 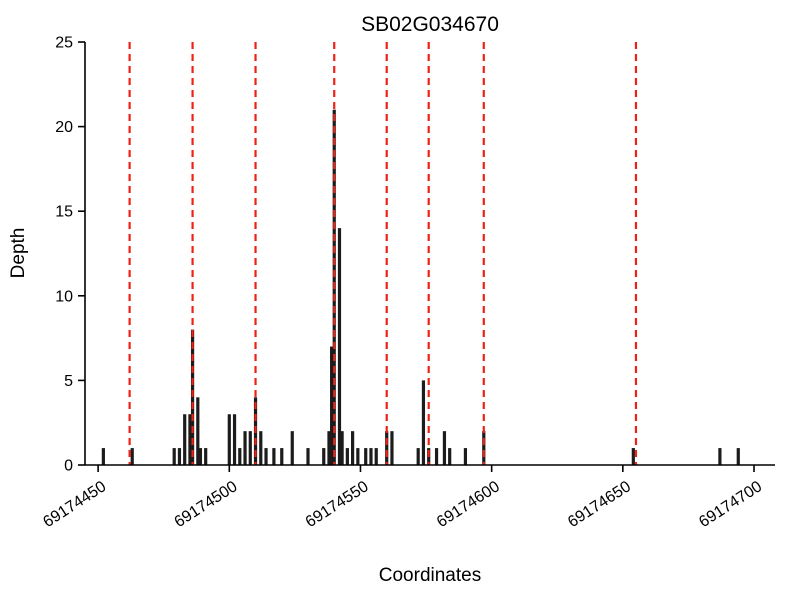 I want to click on y-tick-label: 15, so click(x=64, y=212).